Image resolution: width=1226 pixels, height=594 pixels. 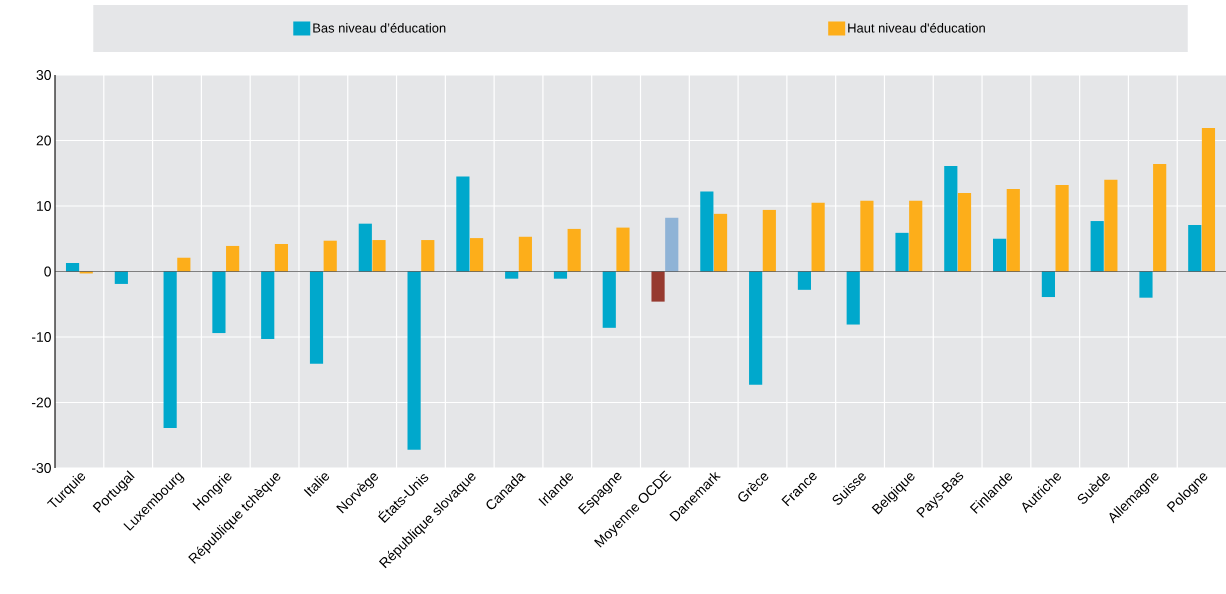 What do you see at coordinates (379, 27) in the screenshot?
I see `legend-label: Bas niveau d’éducation` at bounding box center [379, 27].